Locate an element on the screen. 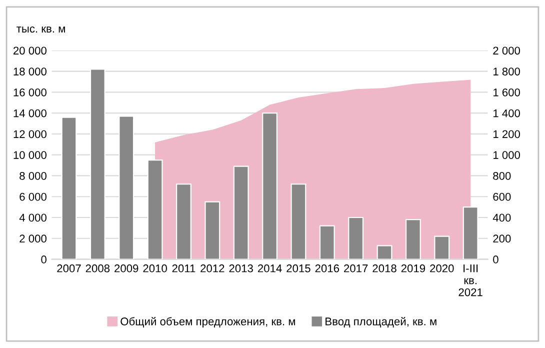 Image resolution: width=545 pixels, height=348 pixels. y2-tick-label: 1 200 is located at coordinates (506, 134).